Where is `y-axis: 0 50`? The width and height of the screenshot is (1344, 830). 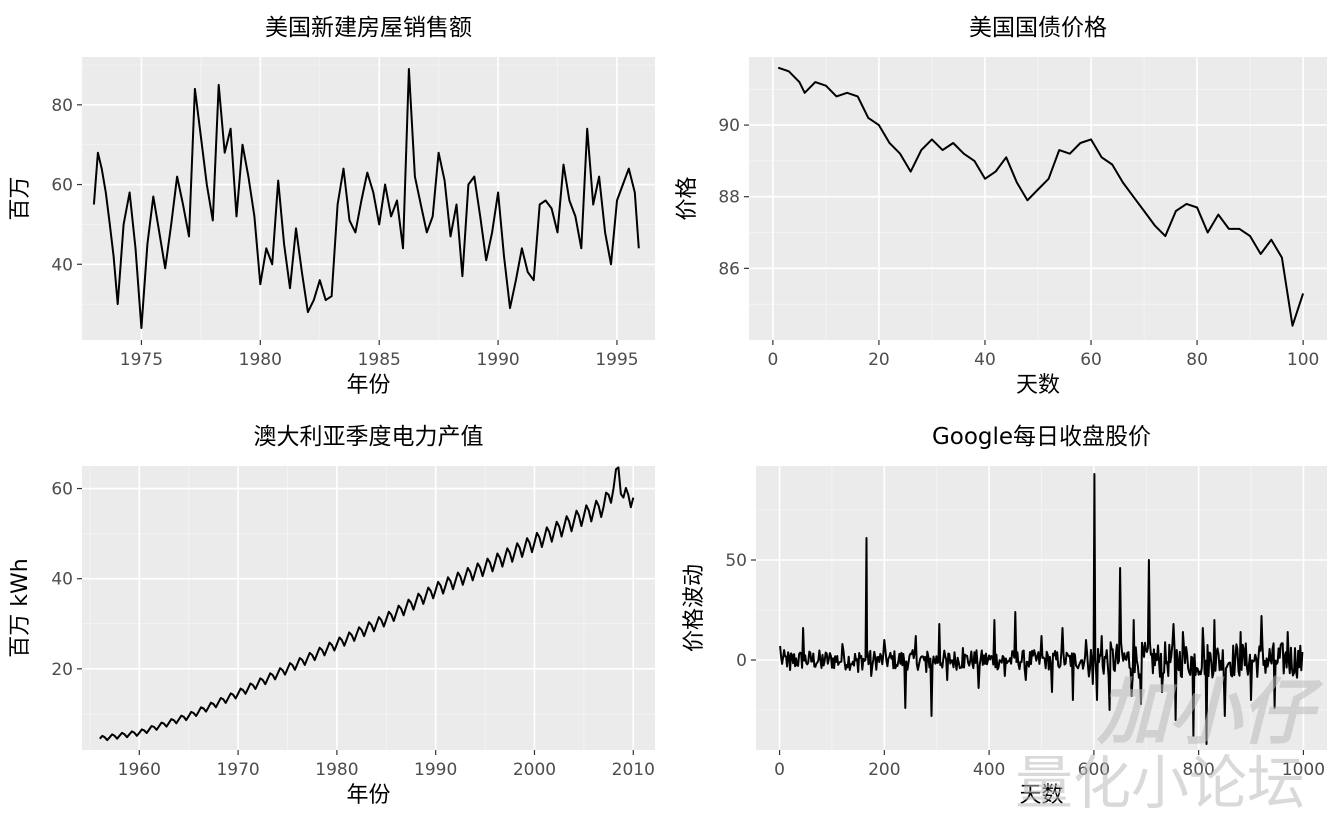
y-axis: 0 50 is located at coordinates (740, 611).